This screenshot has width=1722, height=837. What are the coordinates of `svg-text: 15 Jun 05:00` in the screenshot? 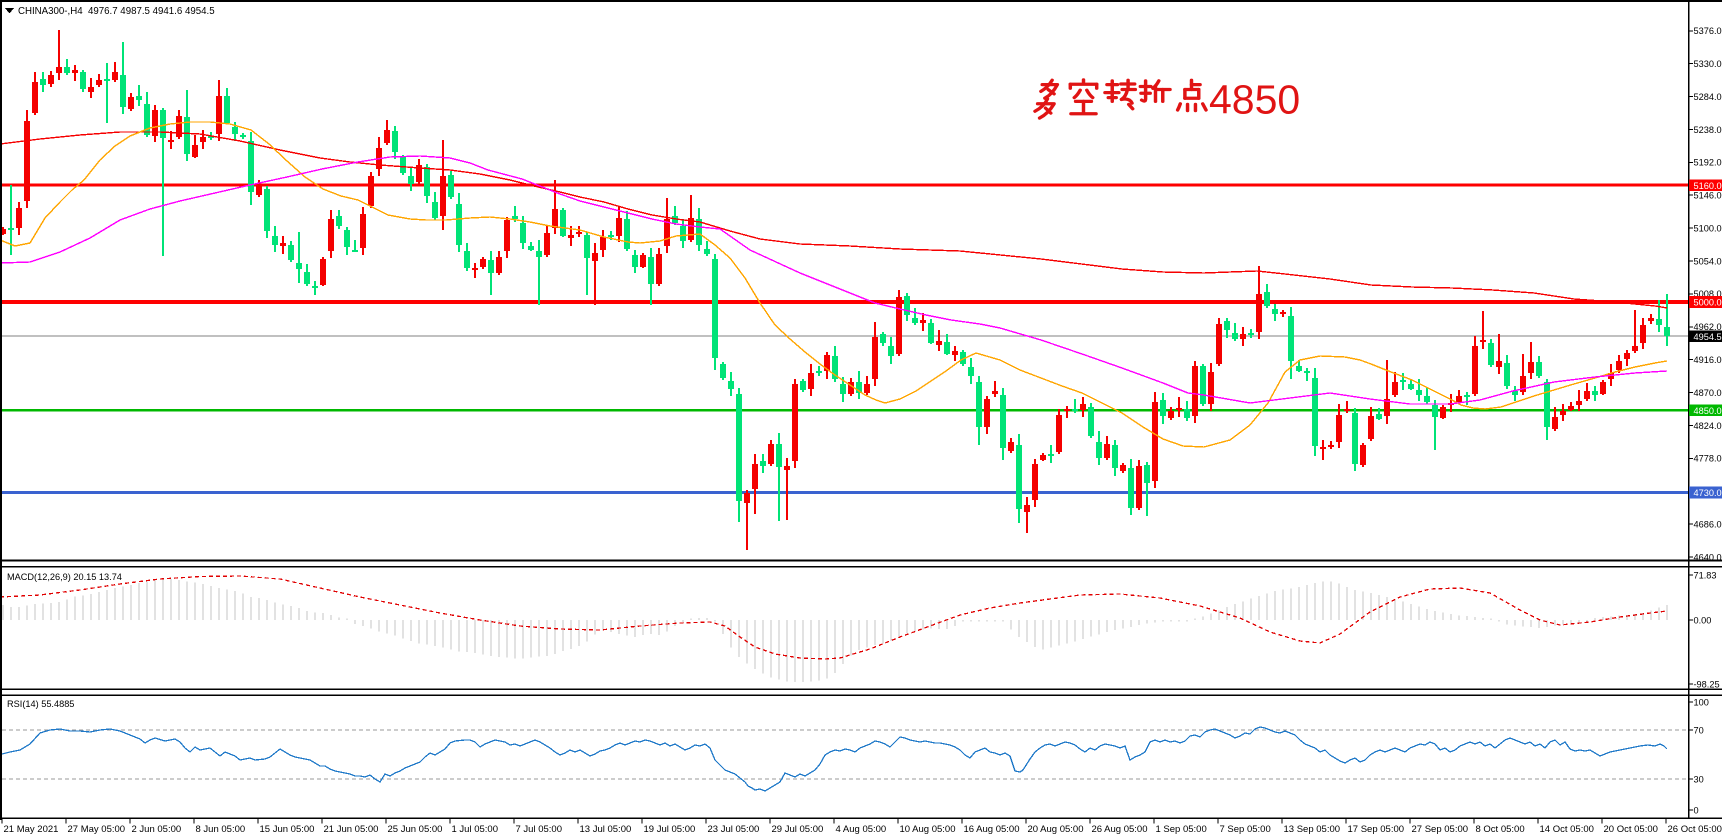 It's located at (287, 829).